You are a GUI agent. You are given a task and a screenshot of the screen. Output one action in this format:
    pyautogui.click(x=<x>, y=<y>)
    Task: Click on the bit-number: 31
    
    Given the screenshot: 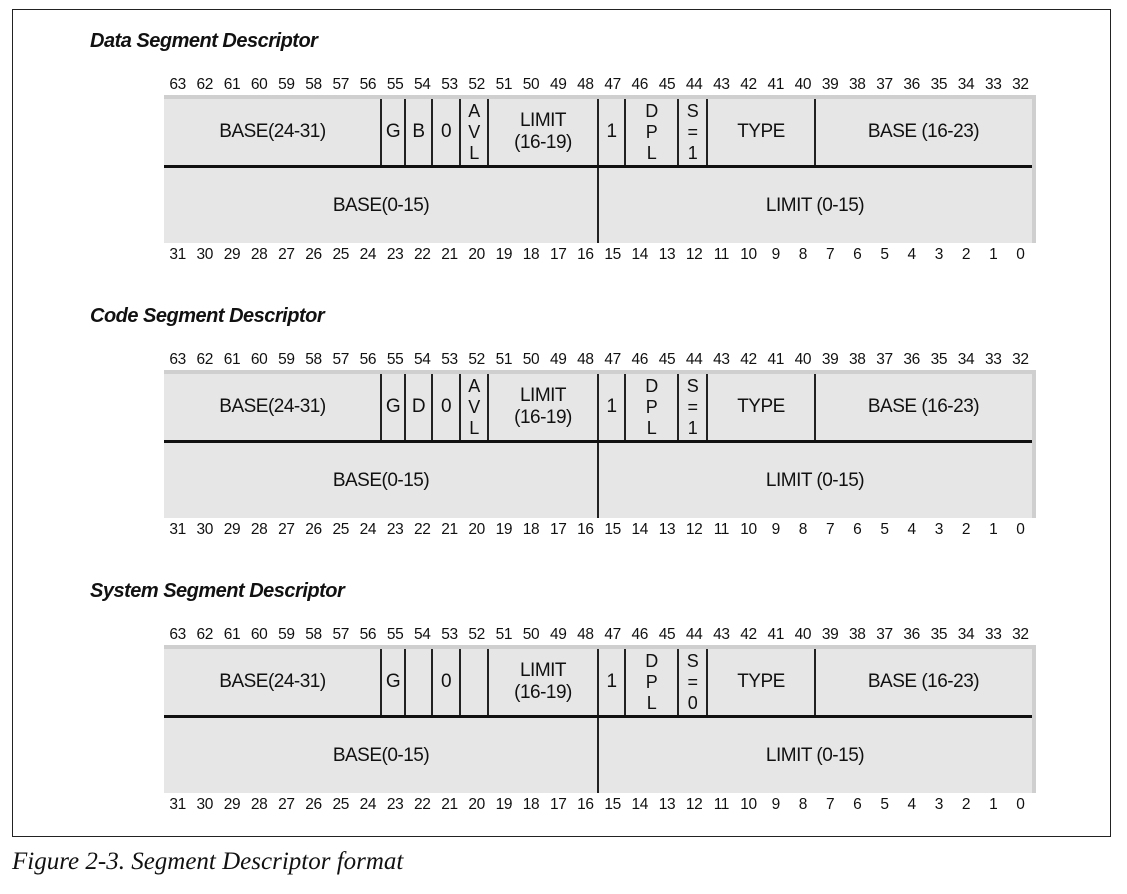 What is the action you would take?
    pyautogui.click(x=177, y=254)
    